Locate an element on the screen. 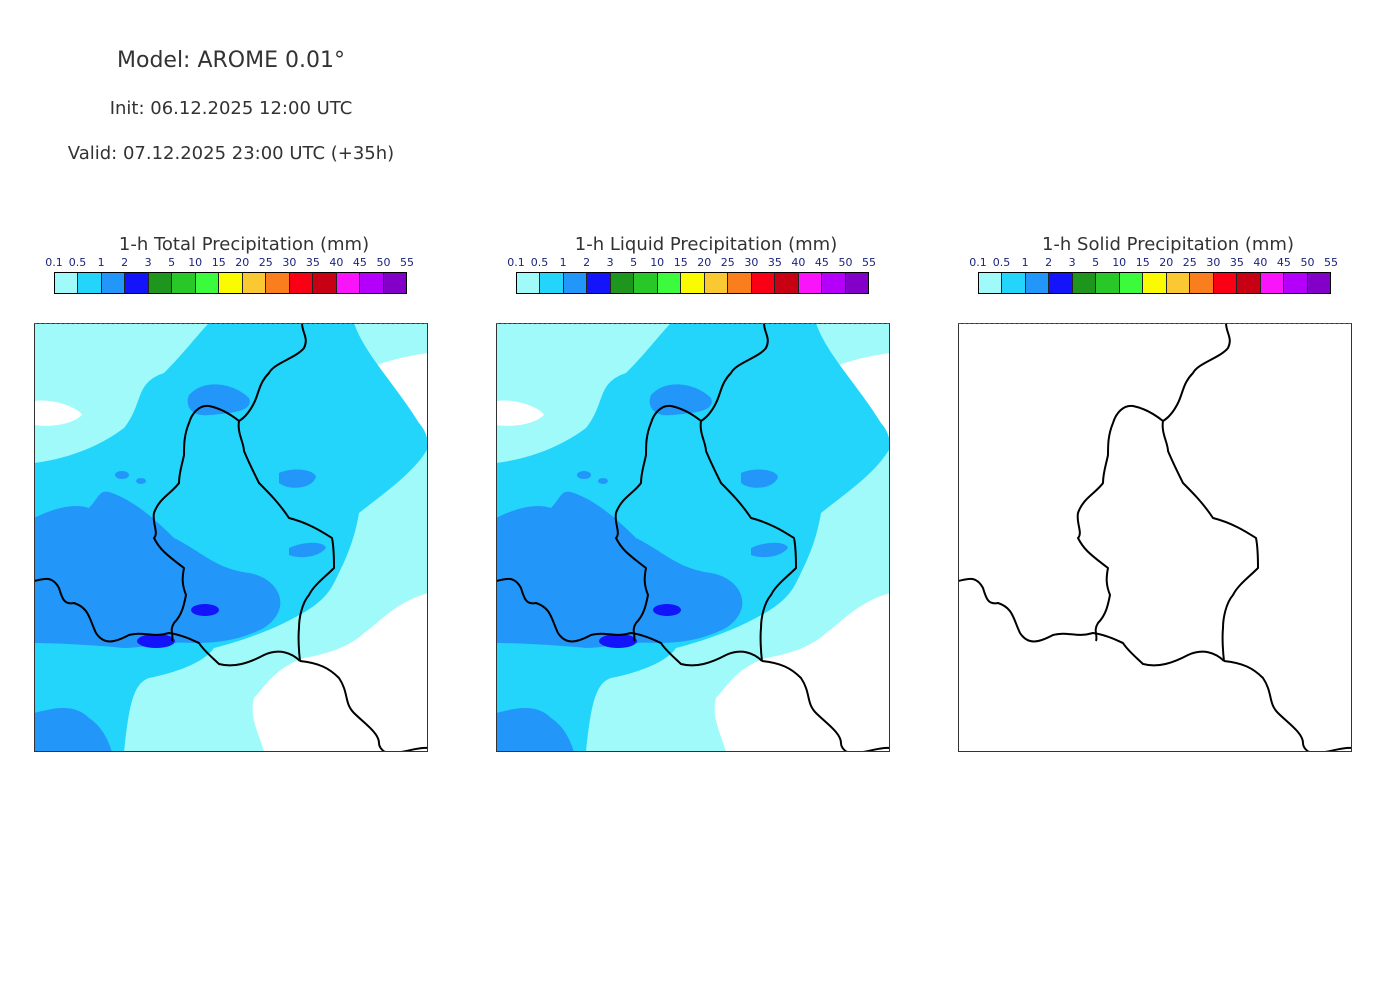 The width and height of the screenshot is (1400, 990). map-liquid is located at coordinates (693, 537).